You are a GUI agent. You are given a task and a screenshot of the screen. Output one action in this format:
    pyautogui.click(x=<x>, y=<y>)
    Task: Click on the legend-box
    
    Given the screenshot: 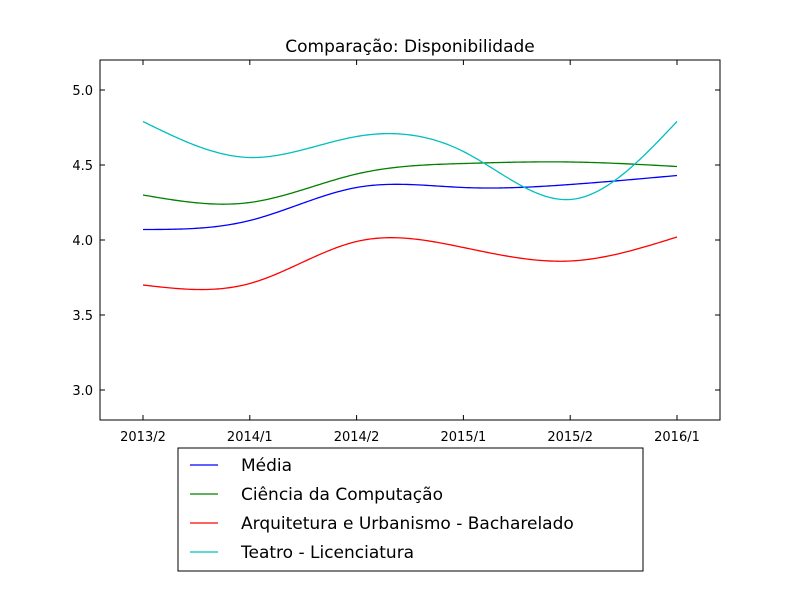 What is the action you would take?
    pyautogui.click(x=410, y=509)
    